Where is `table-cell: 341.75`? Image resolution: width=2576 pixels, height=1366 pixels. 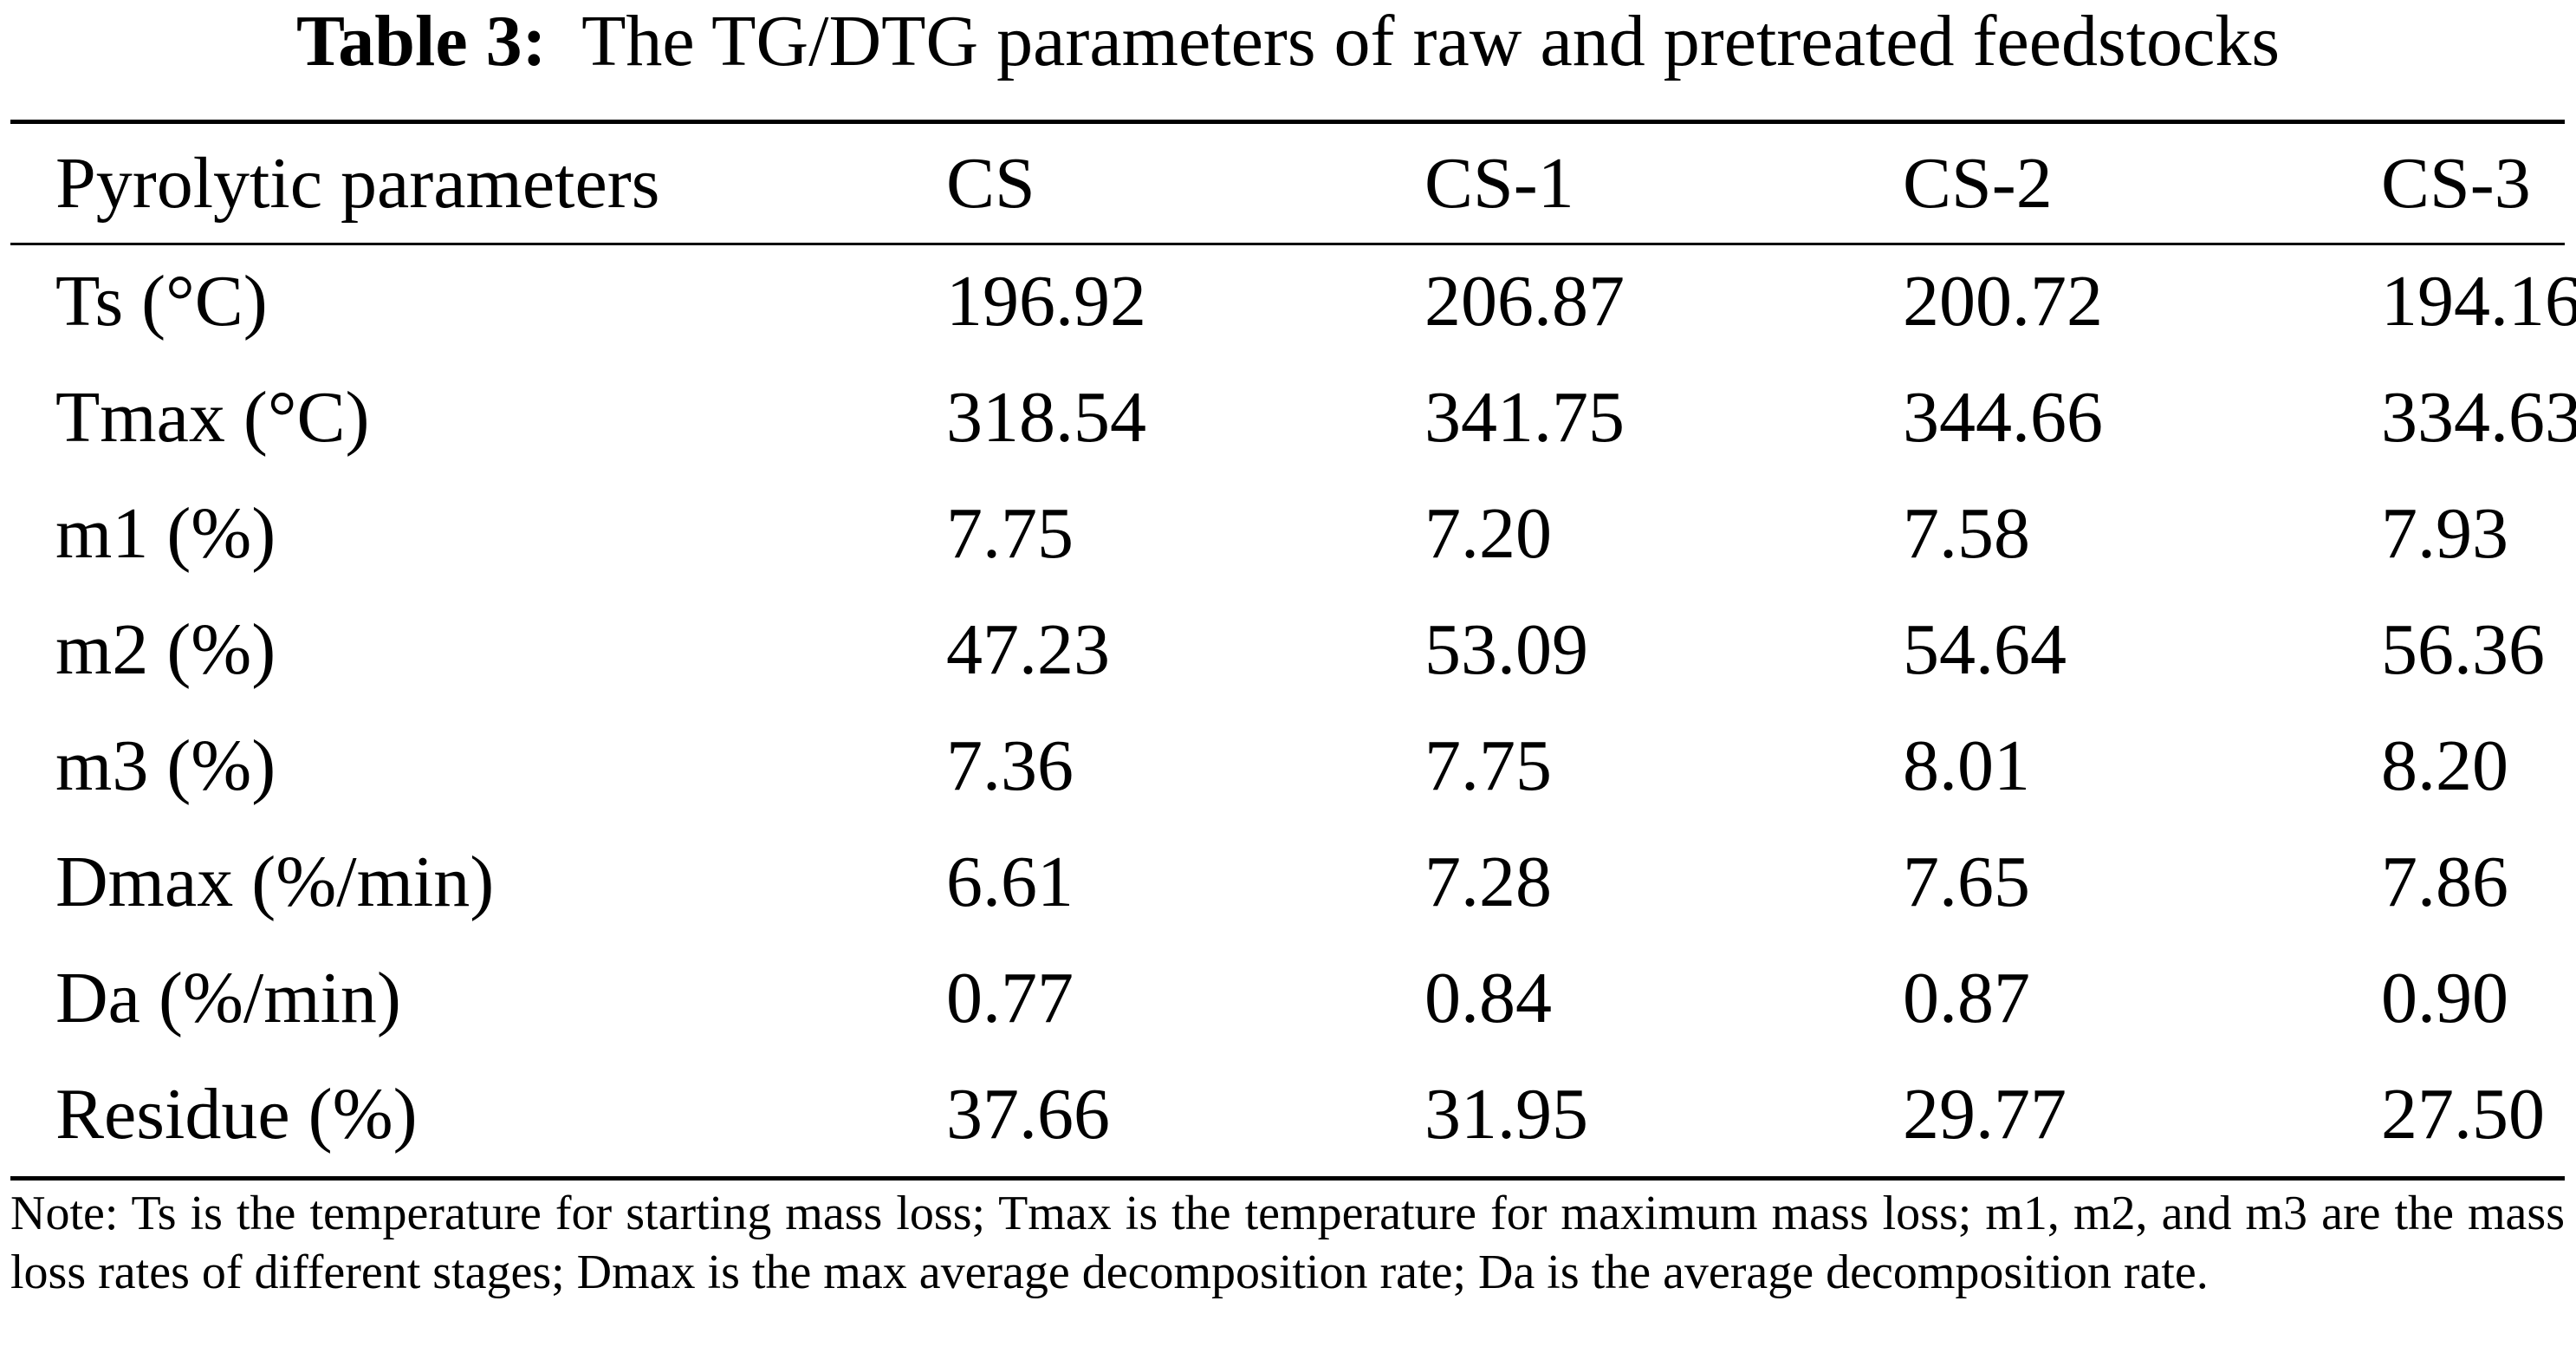
table-cell: 341.75 is located at coordinates (1525, 417).